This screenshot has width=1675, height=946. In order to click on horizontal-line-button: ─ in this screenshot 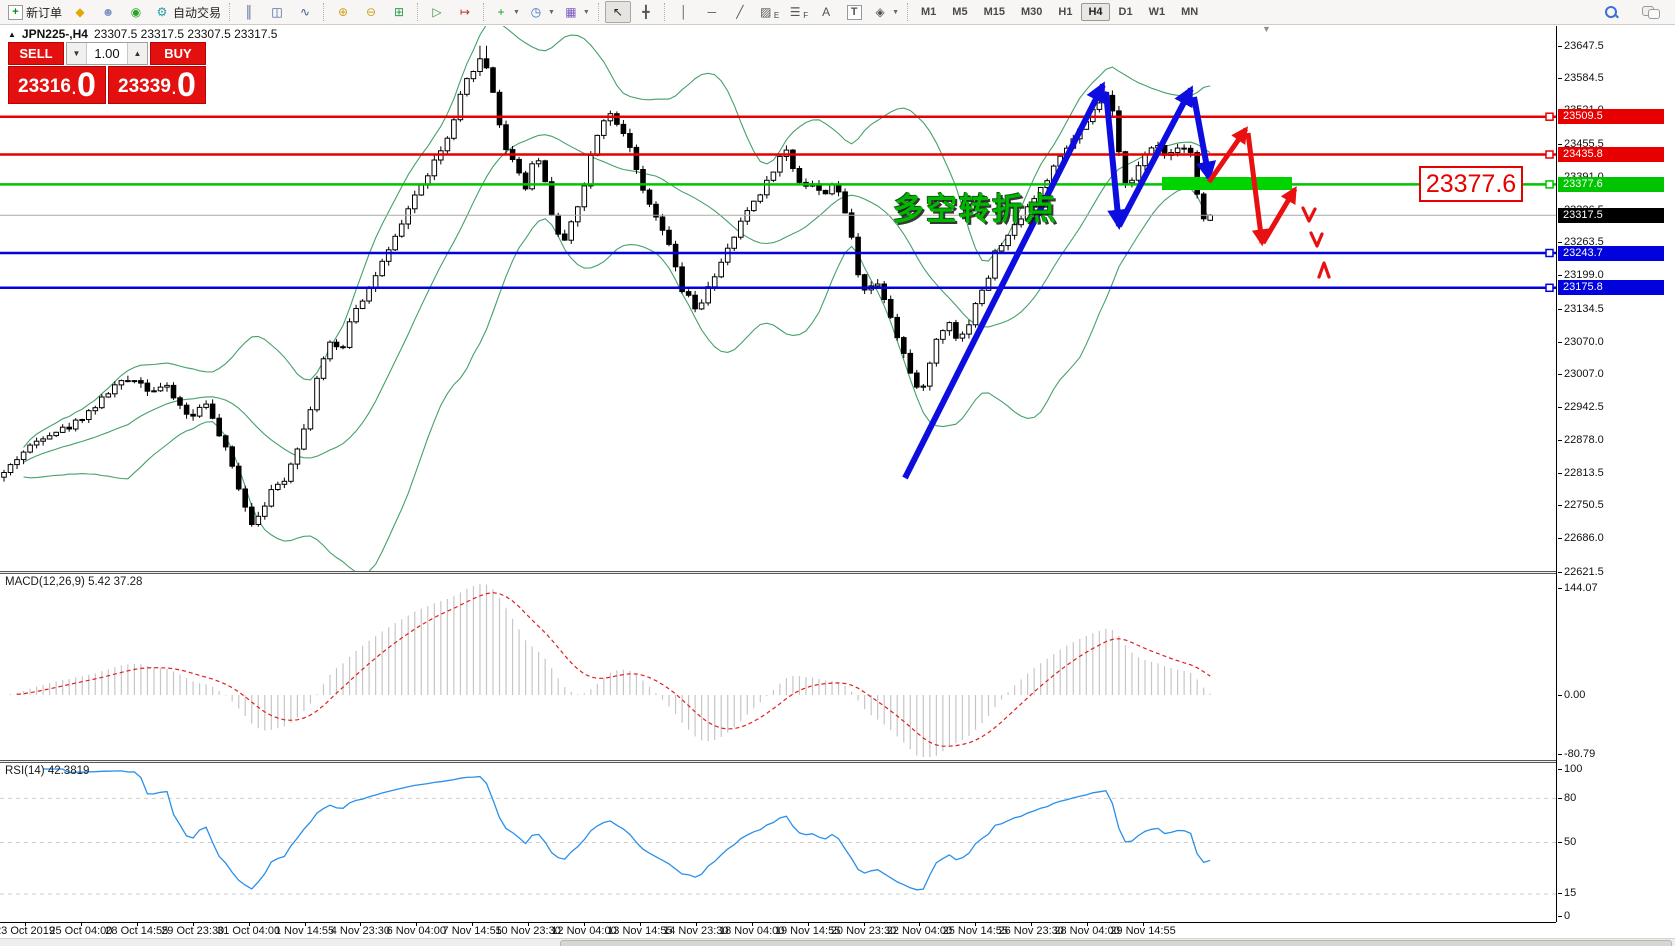, I will do `click(712, 12)`.